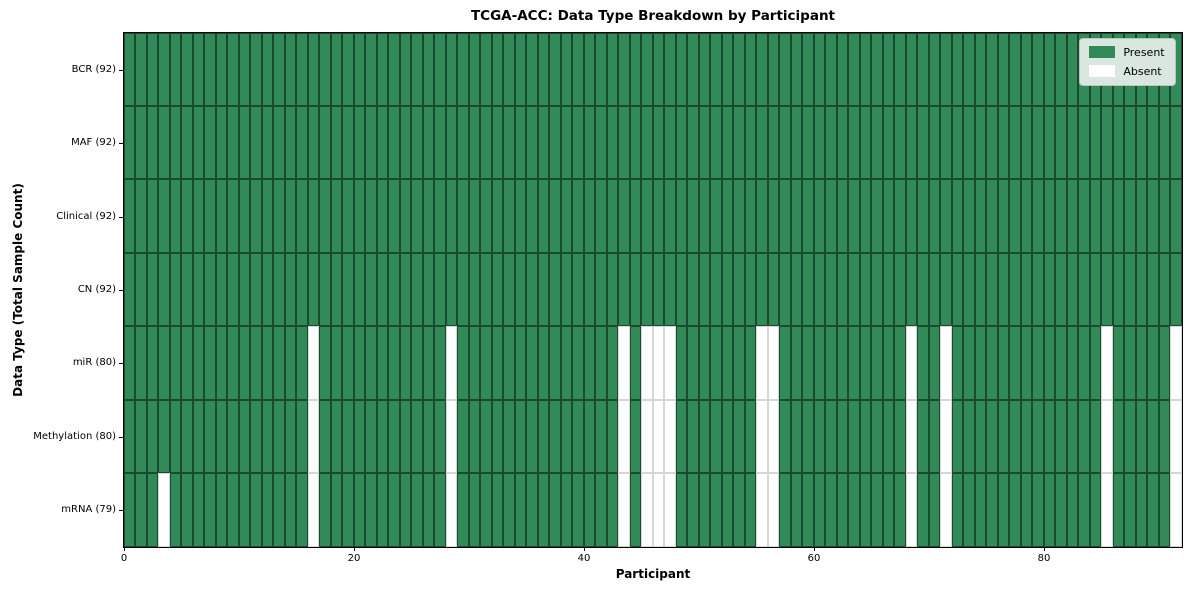 This screenshot has height=600, width=1200. I want to click on heatmap-row-cn, so click(652, 289).